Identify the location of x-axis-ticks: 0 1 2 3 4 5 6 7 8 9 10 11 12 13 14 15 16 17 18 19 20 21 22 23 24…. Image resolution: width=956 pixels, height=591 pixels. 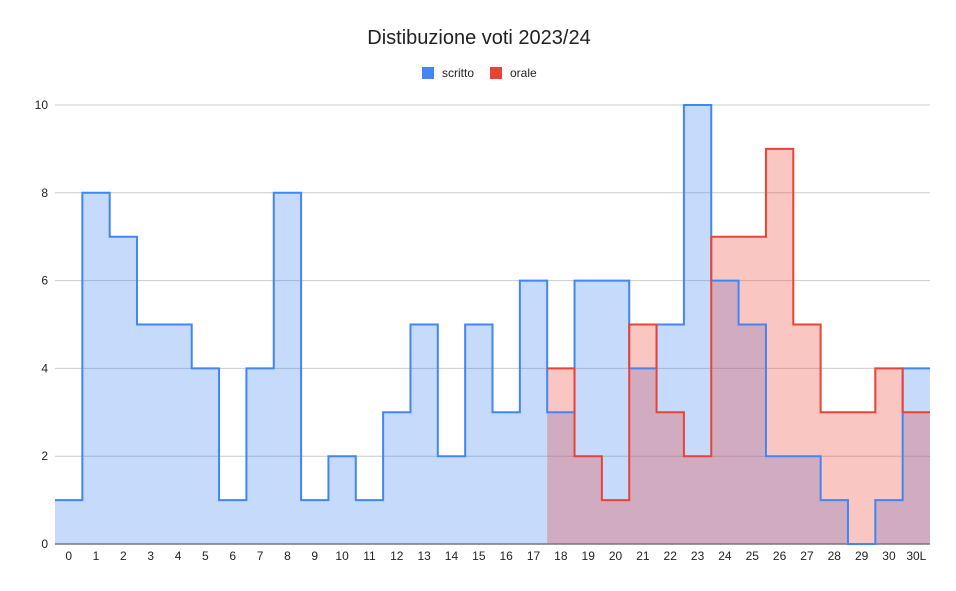
(495, 556).